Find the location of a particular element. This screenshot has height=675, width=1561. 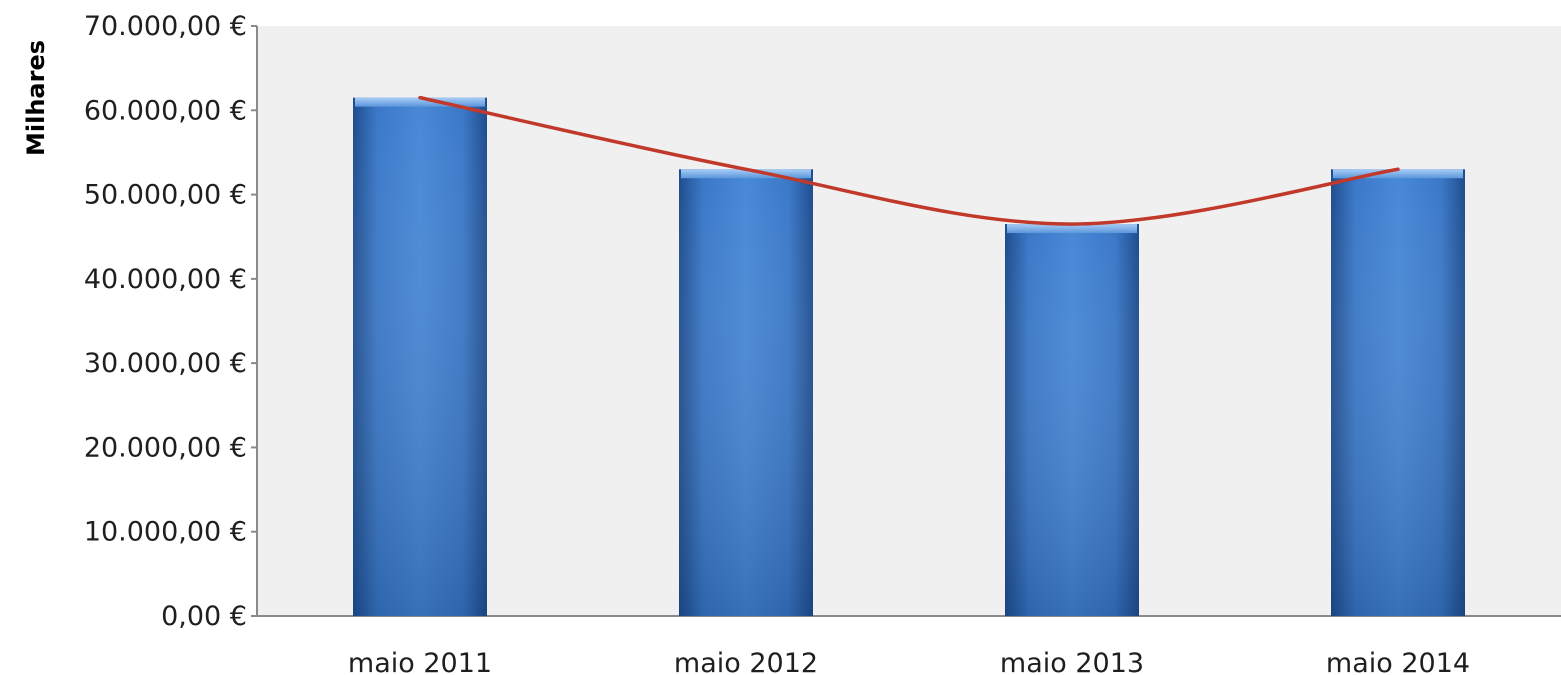

y-tick-label: 40.000,00 € is located at coordinates (165, 279).